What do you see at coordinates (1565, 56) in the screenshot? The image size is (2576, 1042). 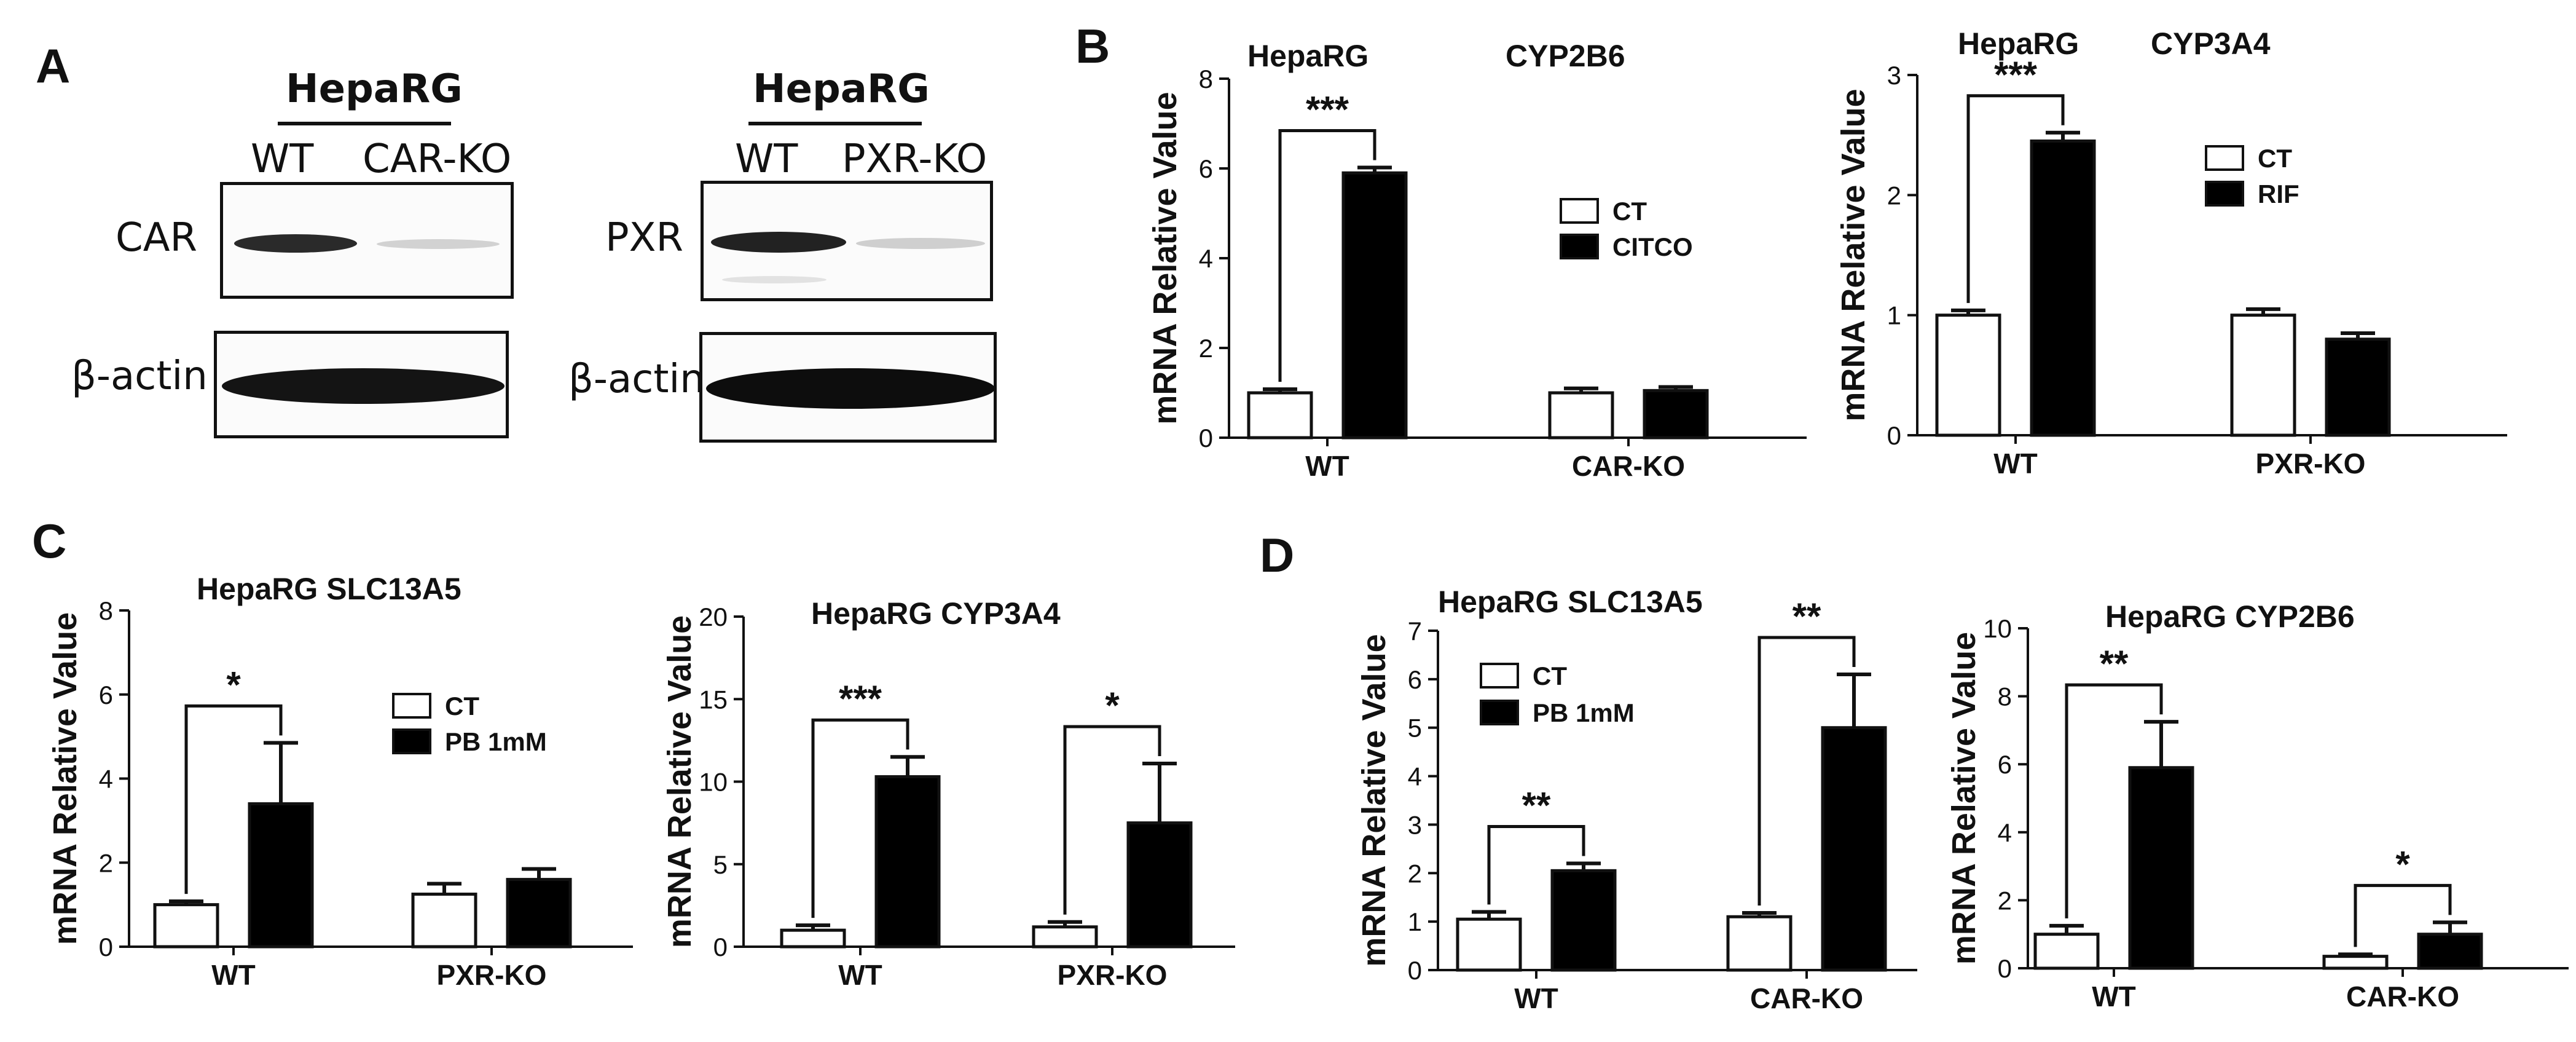 I see `chart-title: CYP2B6` at bounding box center [1565, 56].